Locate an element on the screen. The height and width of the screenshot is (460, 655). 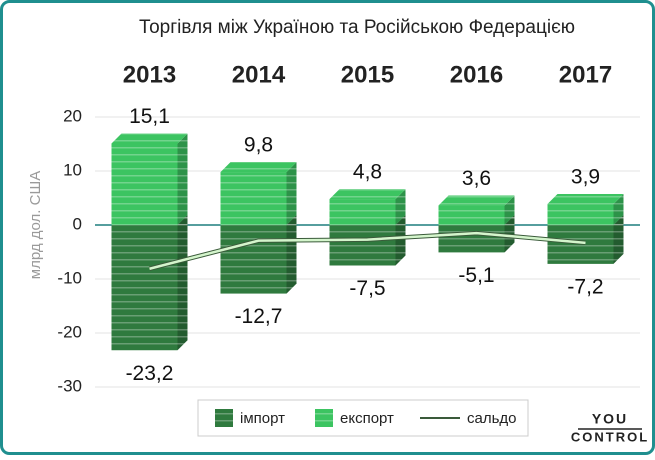
legend: імпорт експорт сальдо is located at coordinates (363, 418).